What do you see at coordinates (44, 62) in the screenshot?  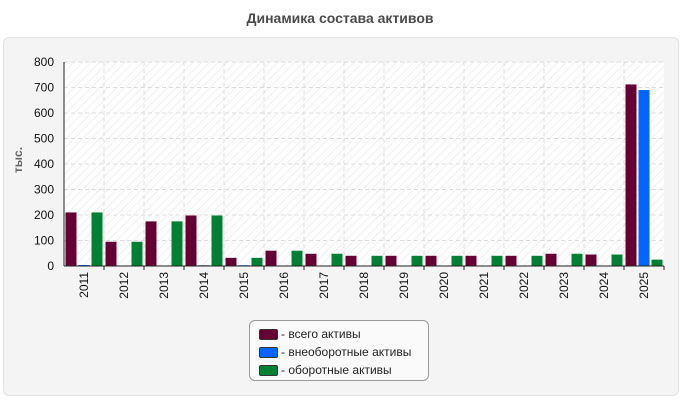 I see `y-tick-label: 800` at bounding box center [44, 62].